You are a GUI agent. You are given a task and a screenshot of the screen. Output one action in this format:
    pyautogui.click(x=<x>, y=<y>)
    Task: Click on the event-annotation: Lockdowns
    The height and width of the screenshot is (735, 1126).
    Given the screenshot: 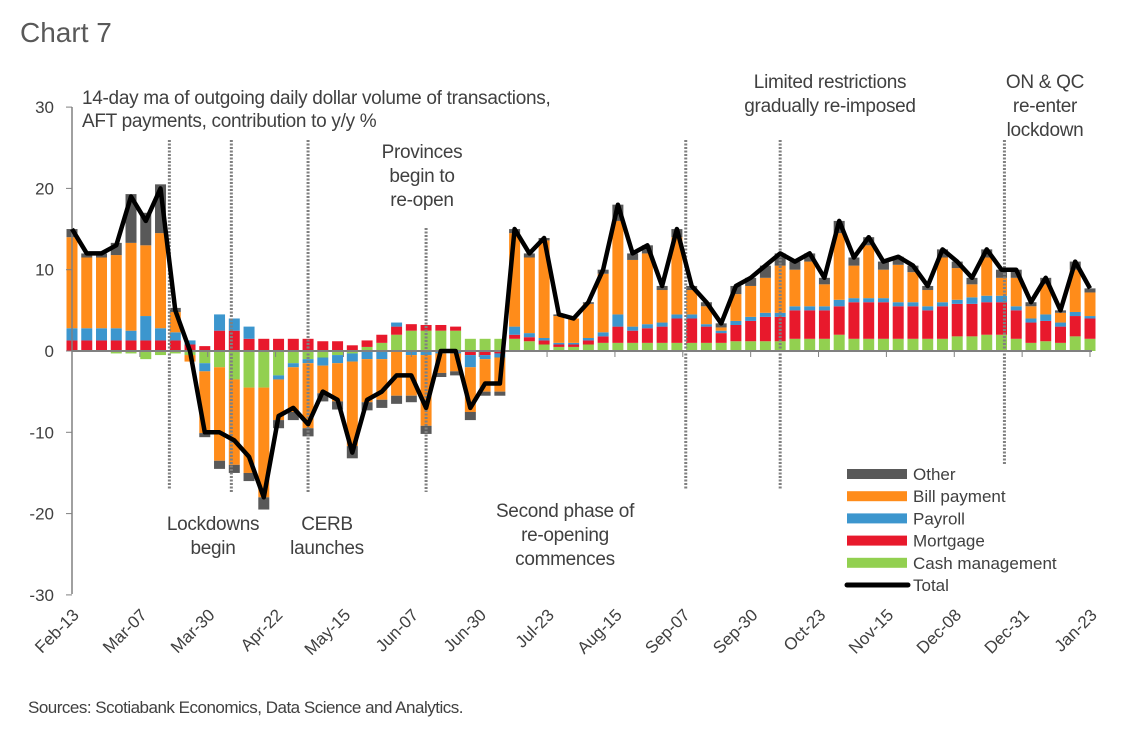 What is the action you would take?
    pyautogui.click(x=213, y=524)
    